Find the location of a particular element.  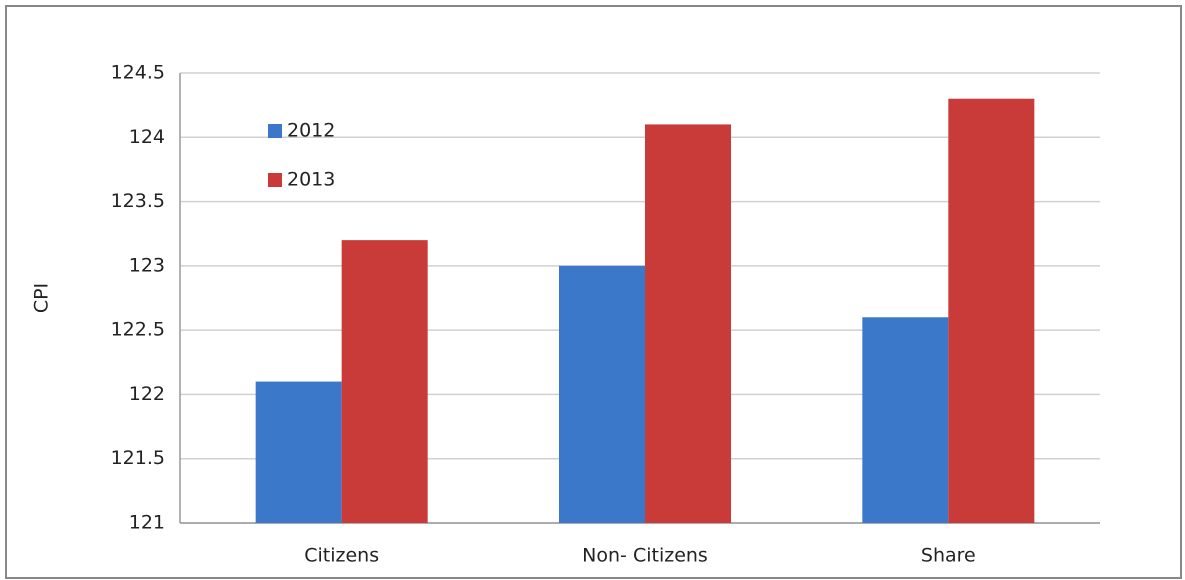

y-tick-label: 122 is located at coordinates (147, 394).